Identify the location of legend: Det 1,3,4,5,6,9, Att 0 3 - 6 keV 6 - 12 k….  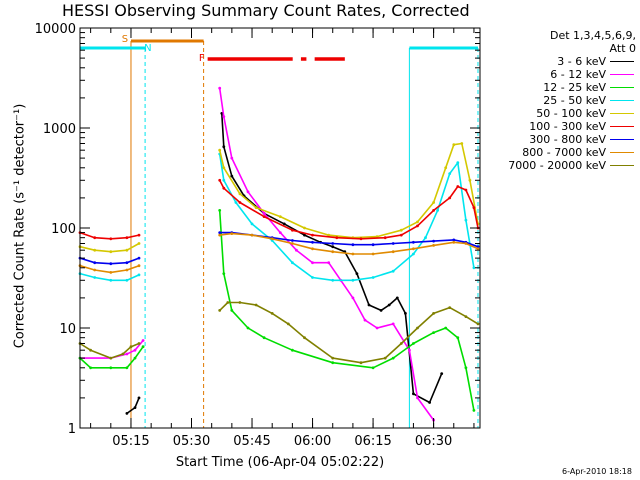
(560, 100).